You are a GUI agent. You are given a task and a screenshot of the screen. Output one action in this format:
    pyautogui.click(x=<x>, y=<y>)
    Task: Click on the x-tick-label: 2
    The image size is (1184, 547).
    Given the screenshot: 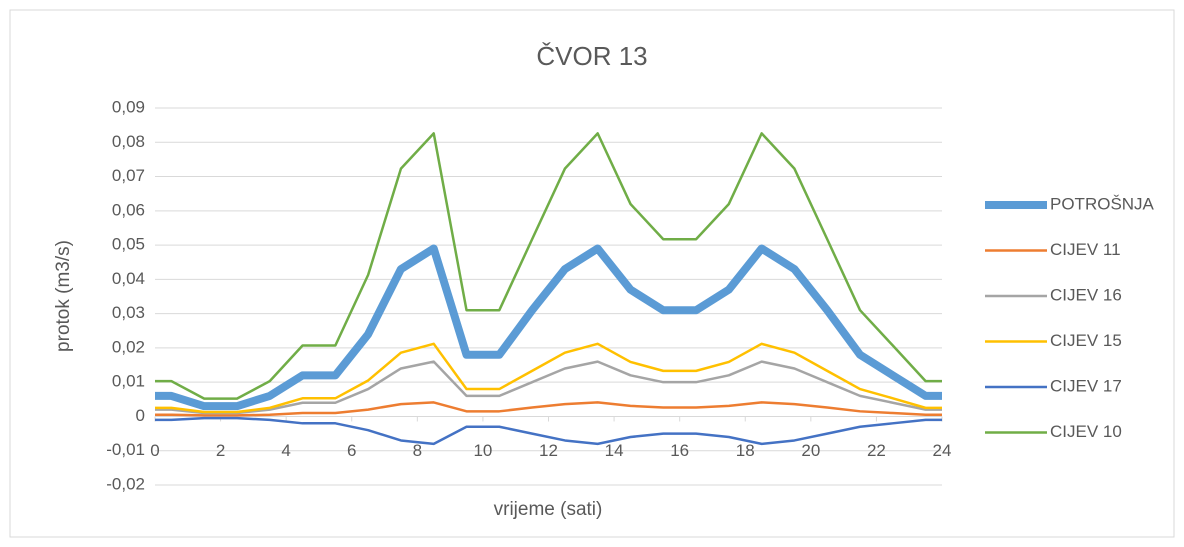 What is the action you would take?
    pyautogui.click(x=220, y=450)
    